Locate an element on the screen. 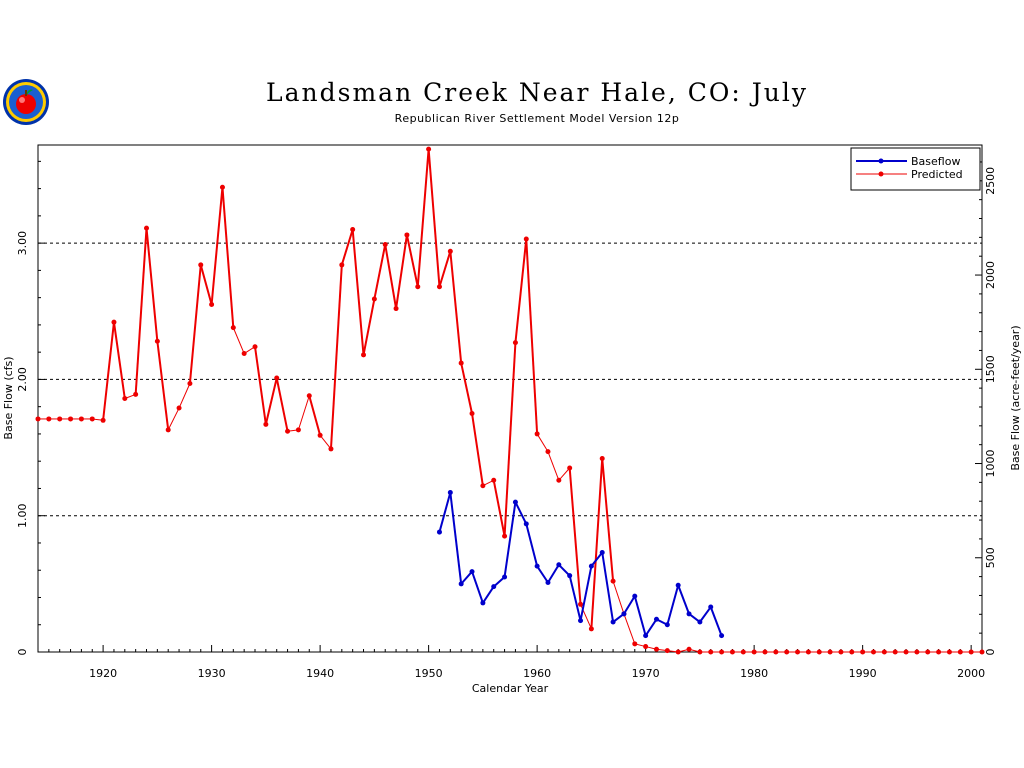 The height and width of the screenshot is (768, 1024). x-axis-label: Calendar Year is located at coordinates (510, 688).